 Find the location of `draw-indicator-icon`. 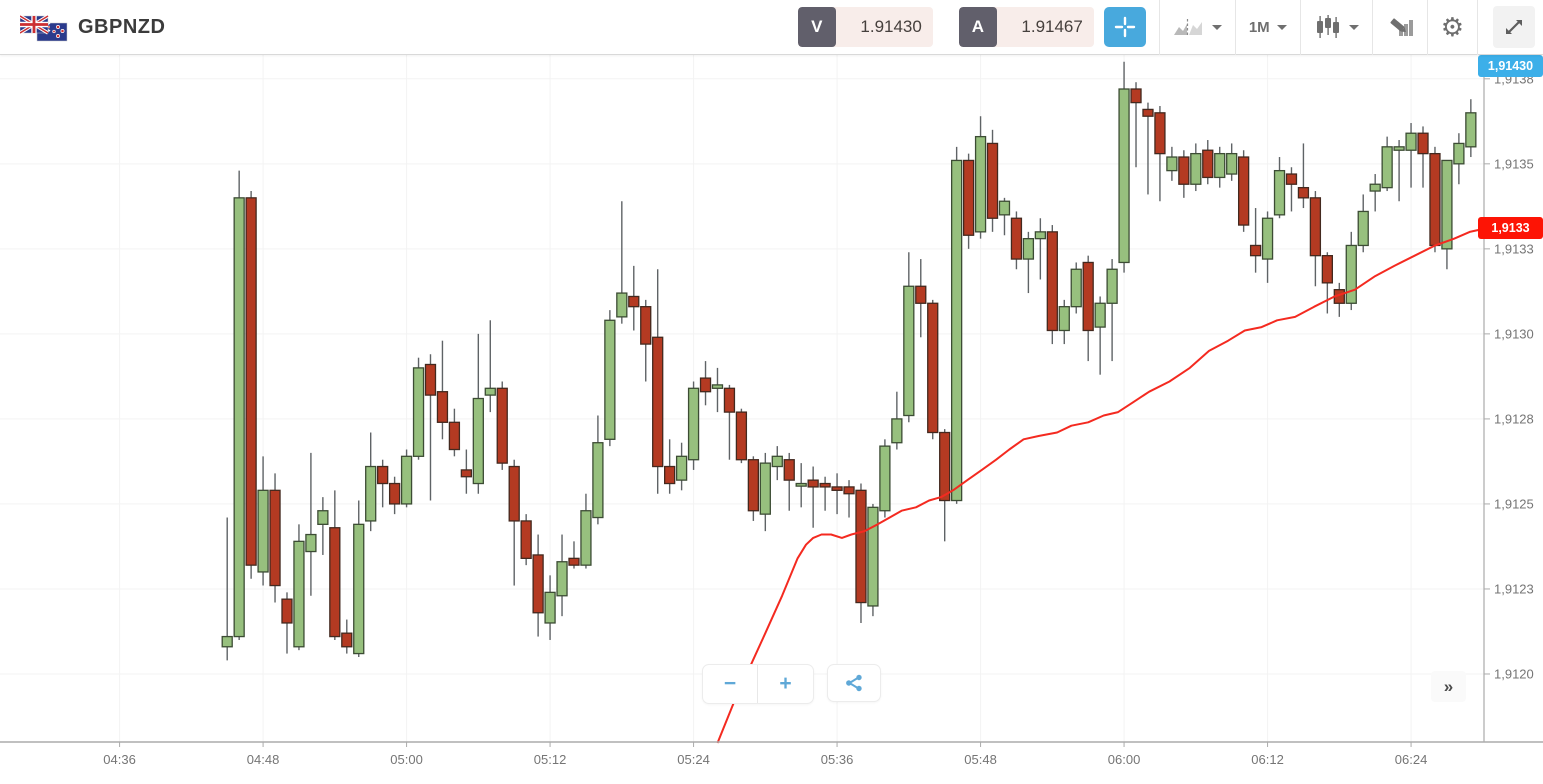

draw-indicator-icon is located at coordinates (1401, 27).